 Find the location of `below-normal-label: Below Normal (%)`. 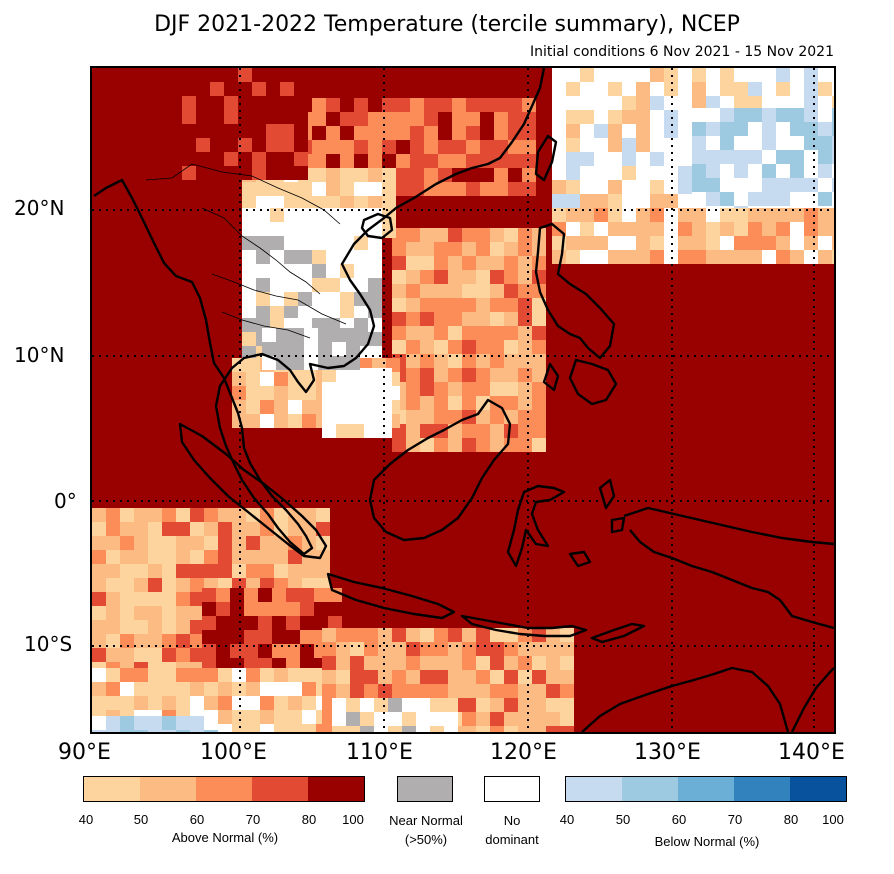

below-normal-label: Below Normal (%) is located at coordinates (707, 841).